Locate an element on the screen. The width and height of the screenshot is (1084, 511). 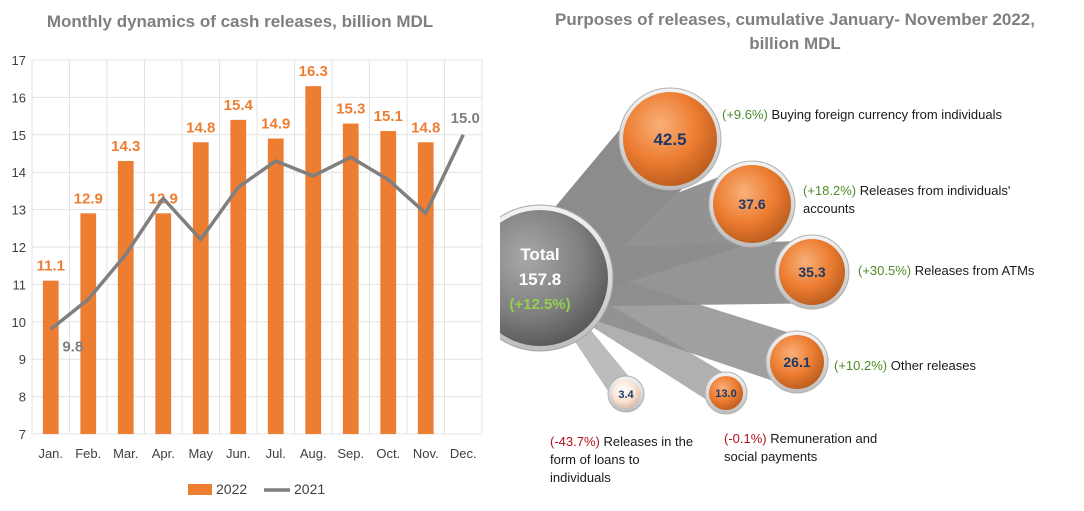
x-tick-label: Sep. is located at coordinates (350, 453).